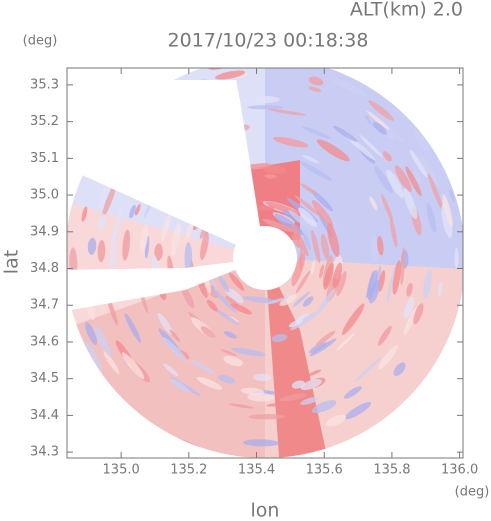  I want to click on x-tick-label: 135.4, so click(256, 470).